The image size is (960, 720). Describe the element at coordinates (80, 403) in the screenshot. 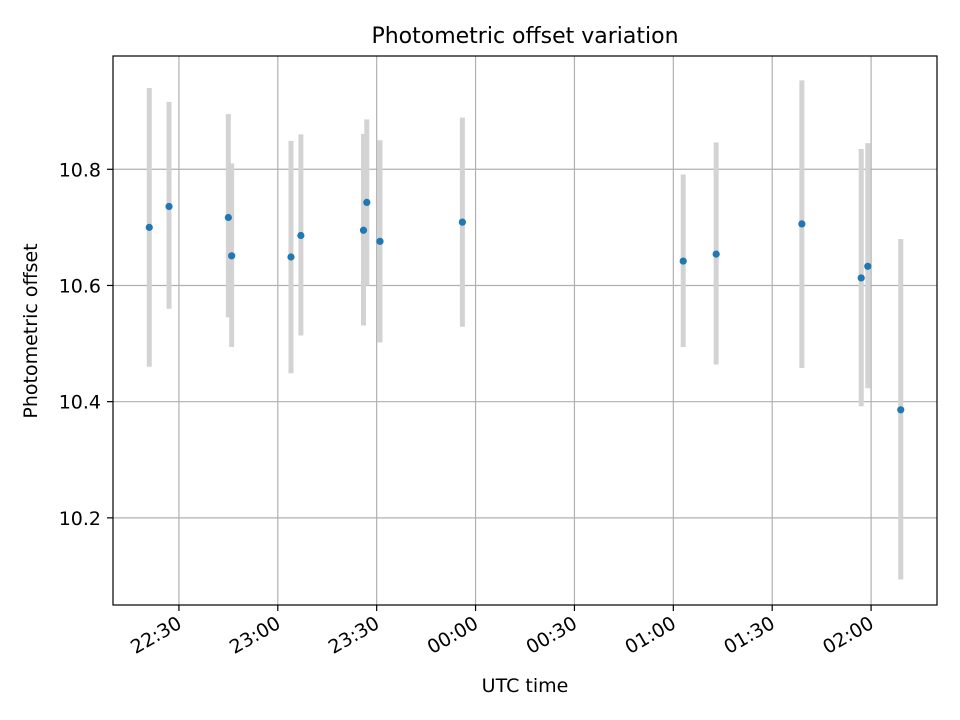

I see `y-tick-label: 10.4` at that location.